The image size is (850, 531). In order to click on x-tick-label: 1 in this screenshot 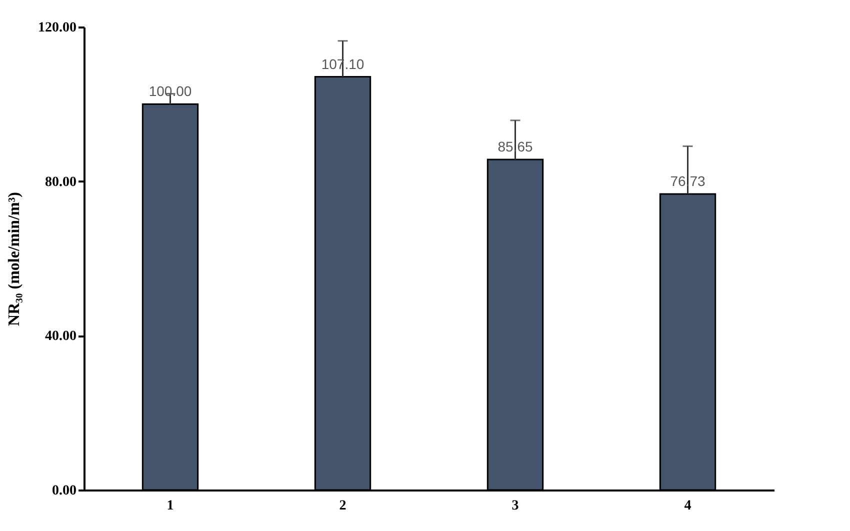, I will do `click(170, 506)`.